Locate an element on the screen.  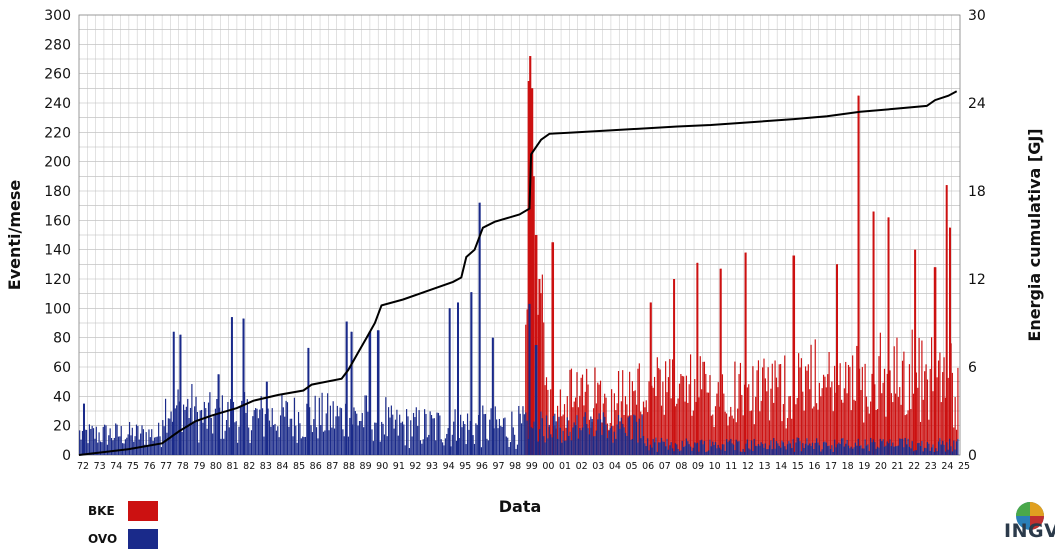
y-tick-label: 20 is located at coordinates (62, 427).